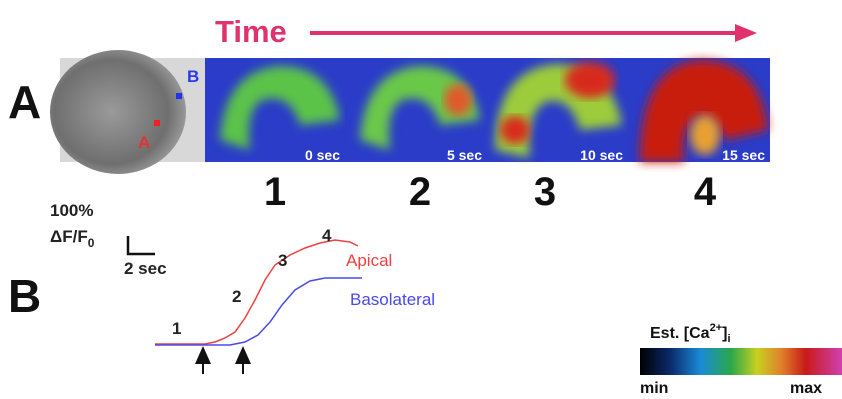 This screenshot has width=842, height=399. Describe the element at coordinates (91, 243) in the screenshot. I see `quantity-subscript: 0` at that location.